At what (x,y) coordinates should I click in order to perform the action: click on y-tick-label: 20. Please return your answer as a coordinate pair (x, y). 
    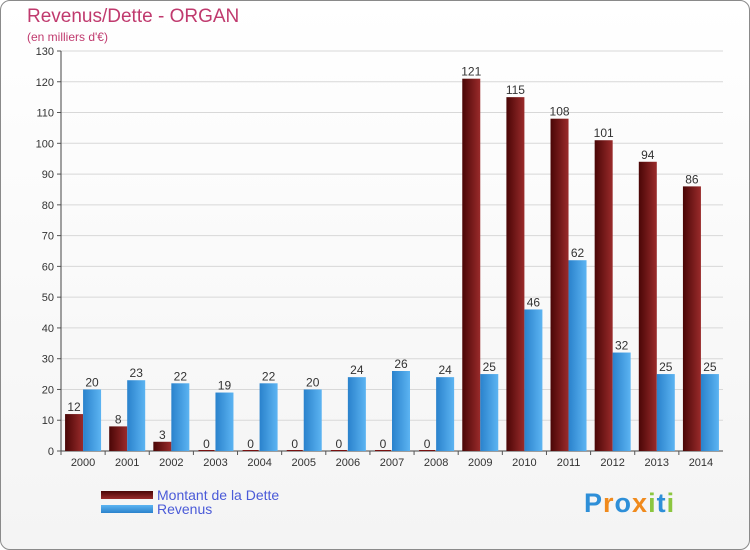
    Looking at the image, I should click on (48, 390).